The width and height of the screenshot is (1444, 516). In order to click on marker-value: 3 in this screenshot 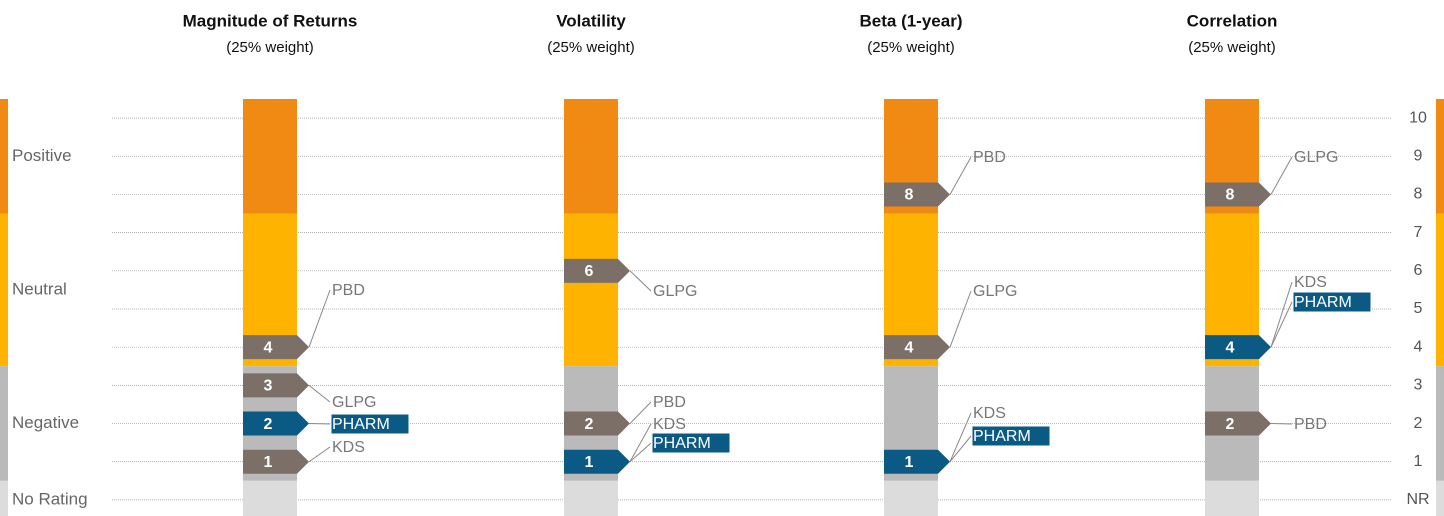, I will do `click(268, 386)`.